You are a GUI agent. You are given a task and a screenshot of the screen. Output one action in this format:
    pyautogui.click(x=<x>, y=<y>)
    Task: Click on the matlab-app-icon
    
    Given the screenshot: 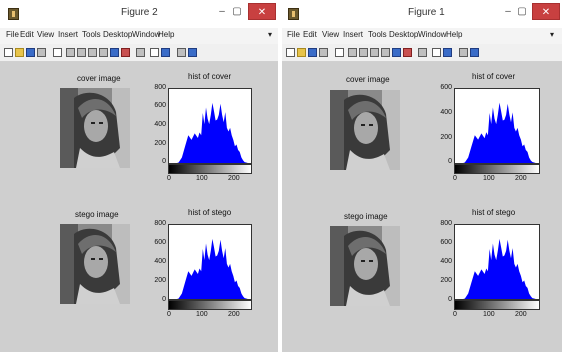 What is the action you would take?
    pyautogui.click(x=293, y=14)
    